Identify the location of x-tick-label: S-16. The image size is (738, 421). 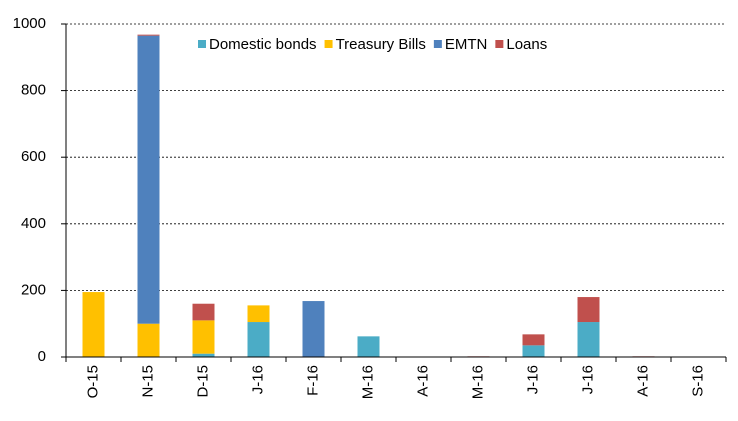
(697, 381).